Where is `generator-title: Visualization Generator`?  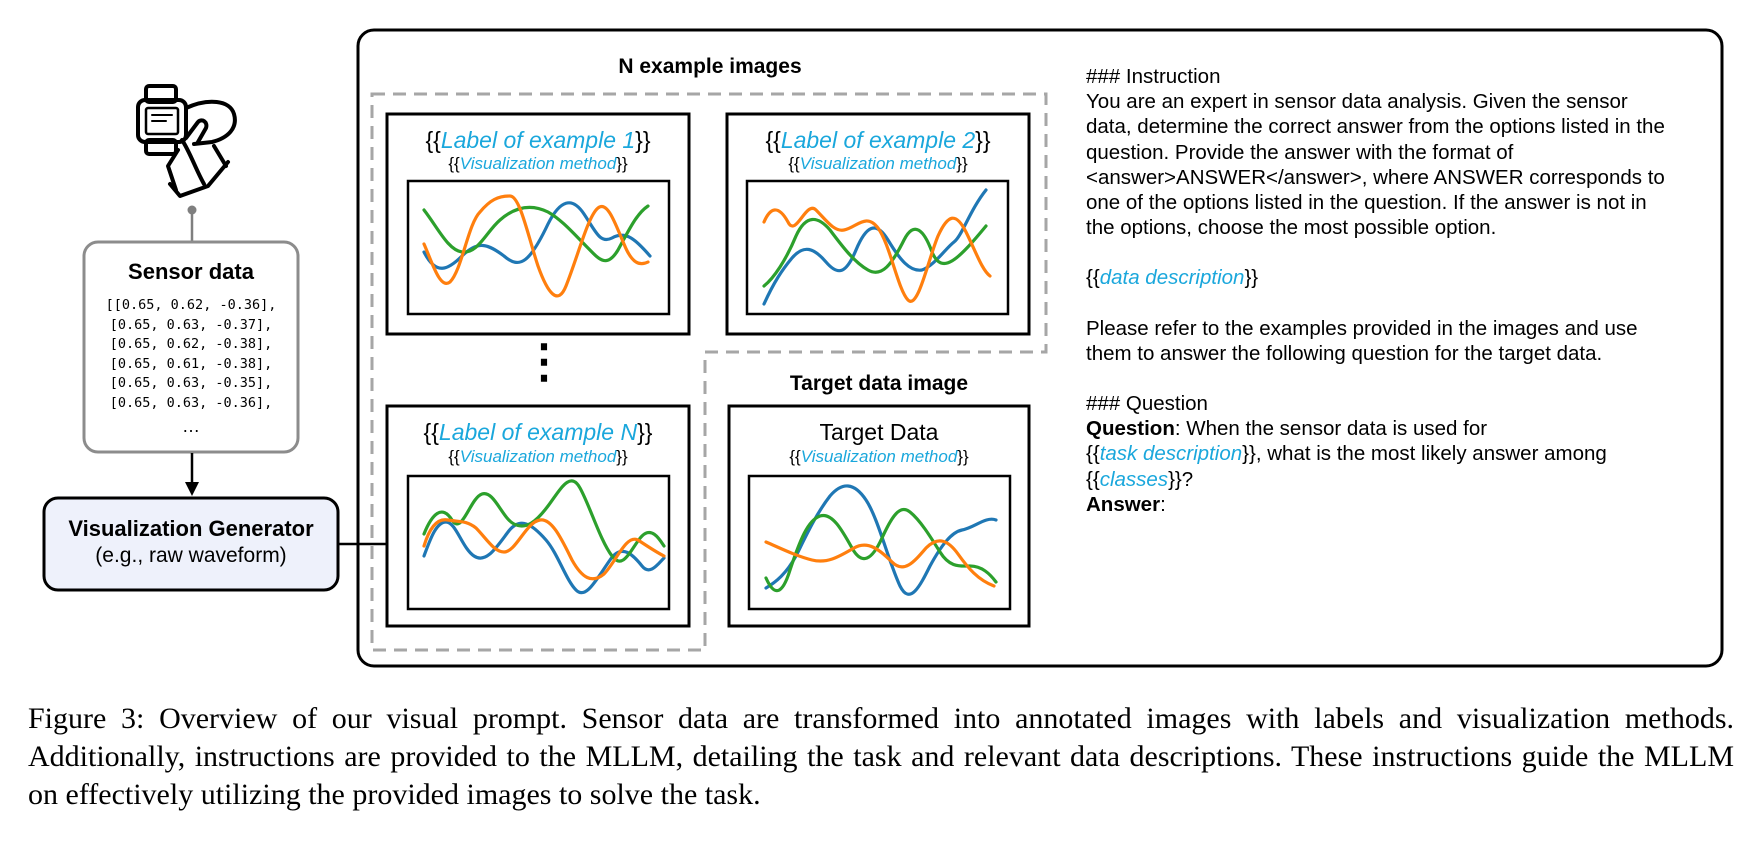 generator-title: Visualization Generator is located at coordinates (191, 528).